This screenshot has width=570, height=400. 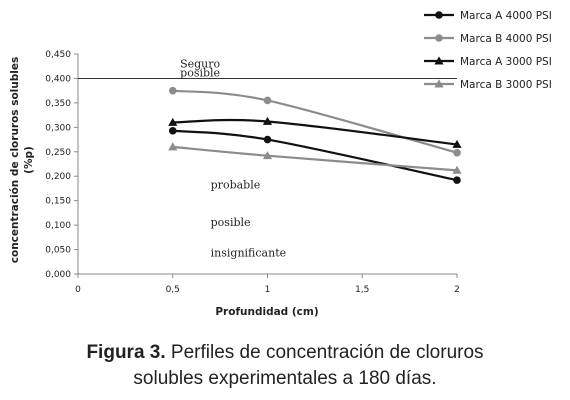 I want to click on legend-label: Marca B 4000 PSI, so click(x=506, y=39).